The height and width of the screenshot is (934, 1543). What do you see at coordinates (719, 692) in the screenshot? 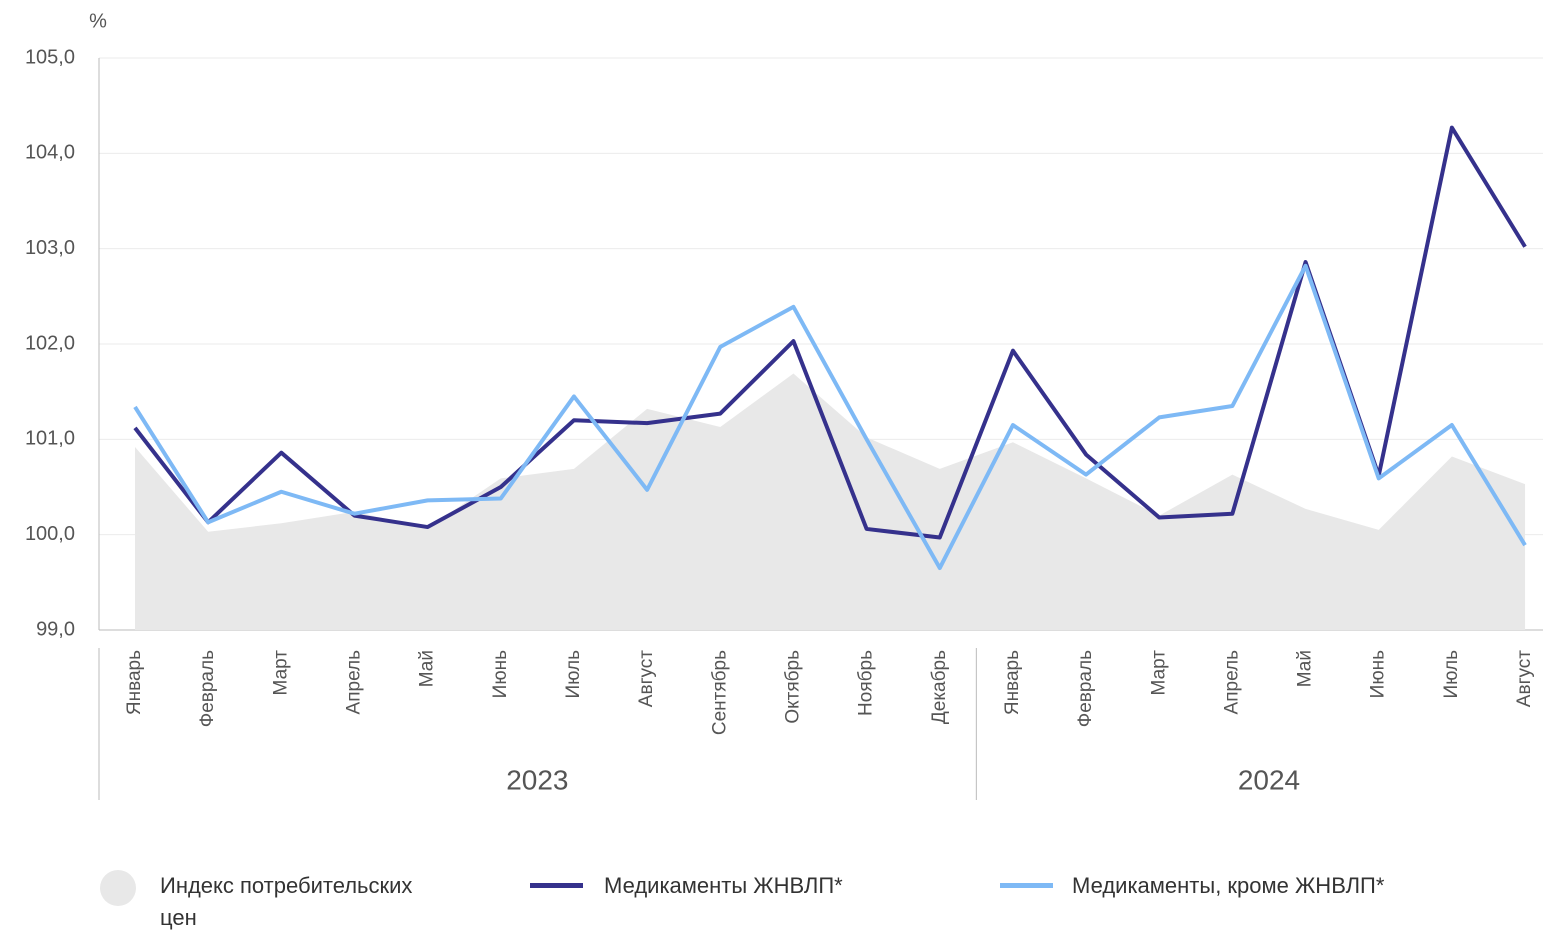
I see `x-tick-label: Сентябрь` at bounding box center [719, 692].